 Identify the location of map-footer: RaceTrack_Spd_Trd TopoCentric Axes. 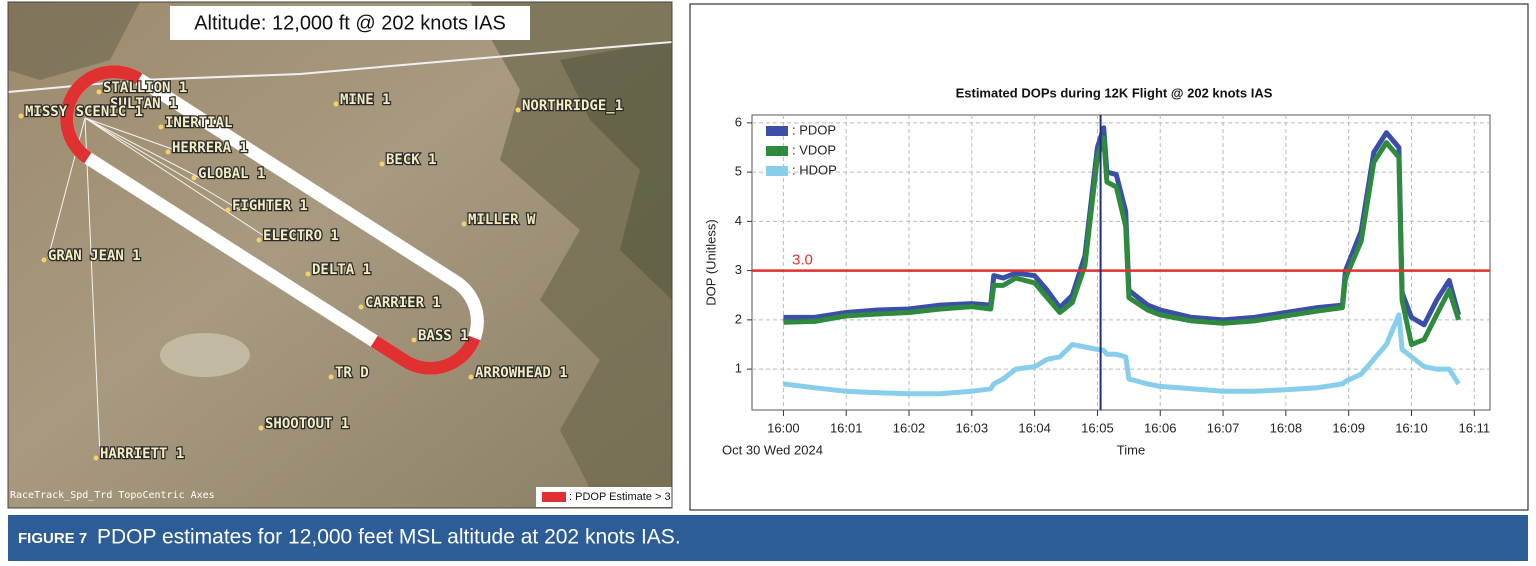
(112, 495).